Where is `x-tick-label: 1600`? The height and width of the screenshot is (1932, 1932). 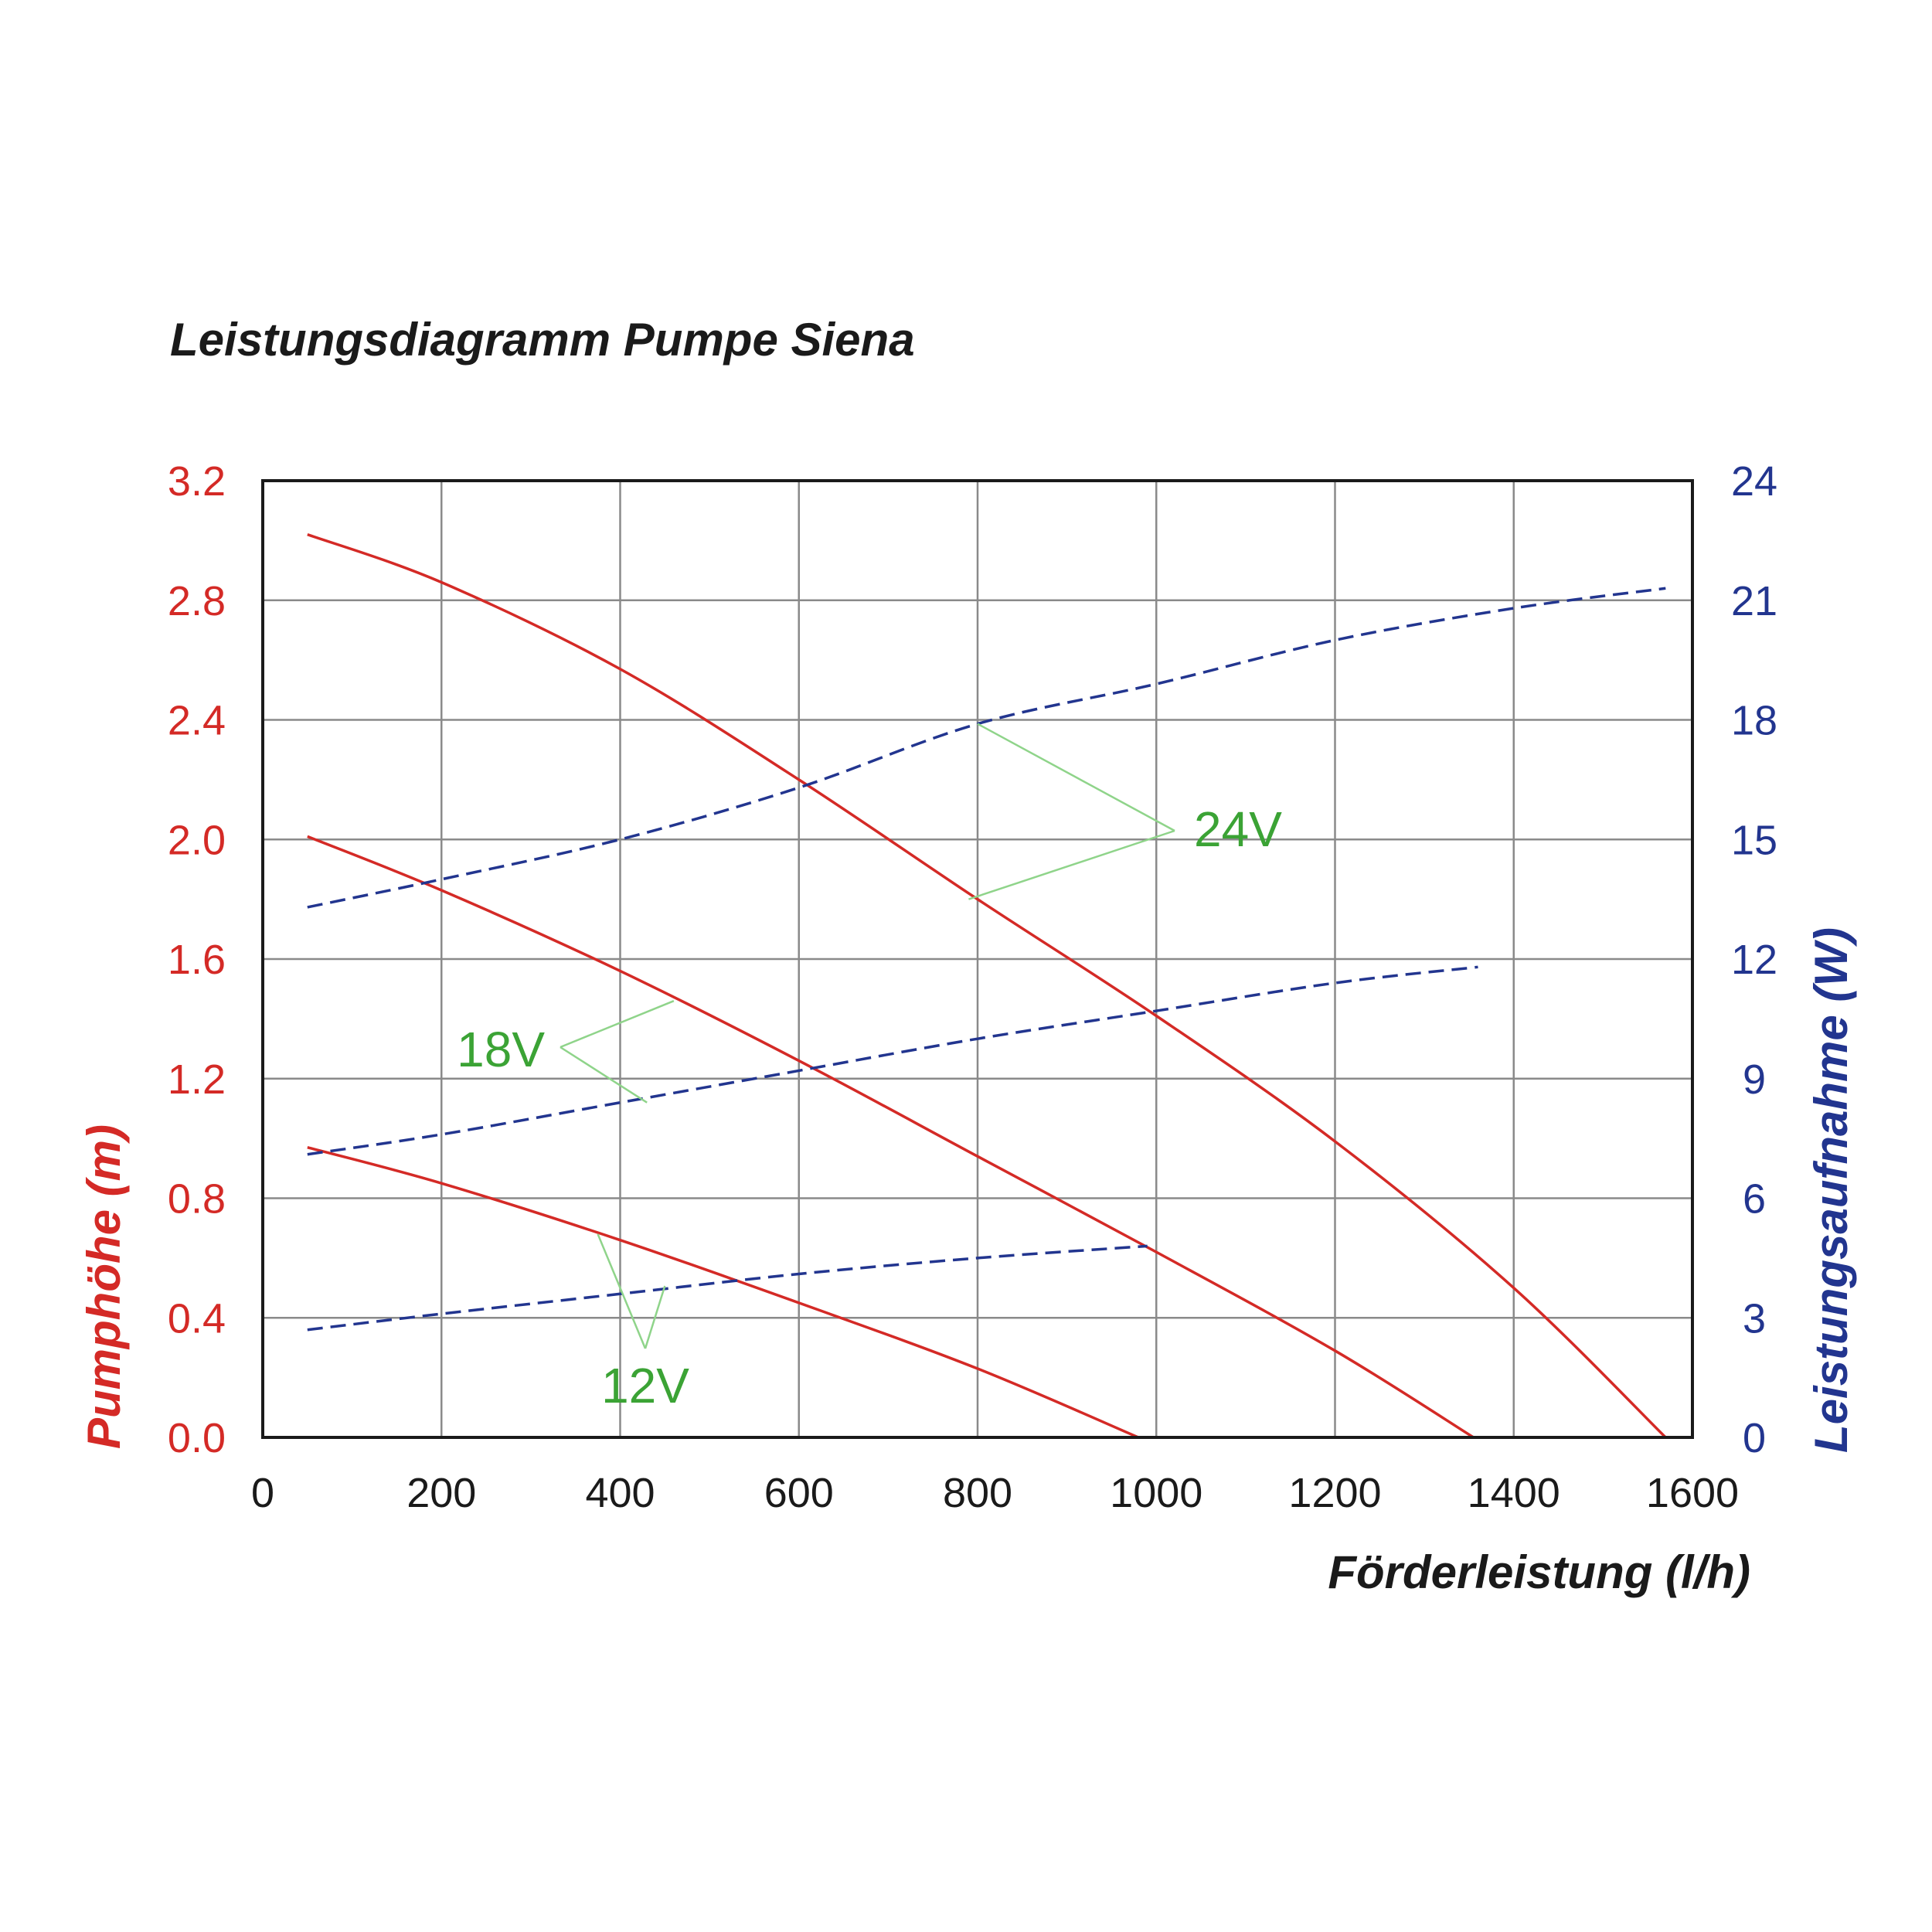 x-tick-label: 1600 is located at coordinates (1693, 1493).